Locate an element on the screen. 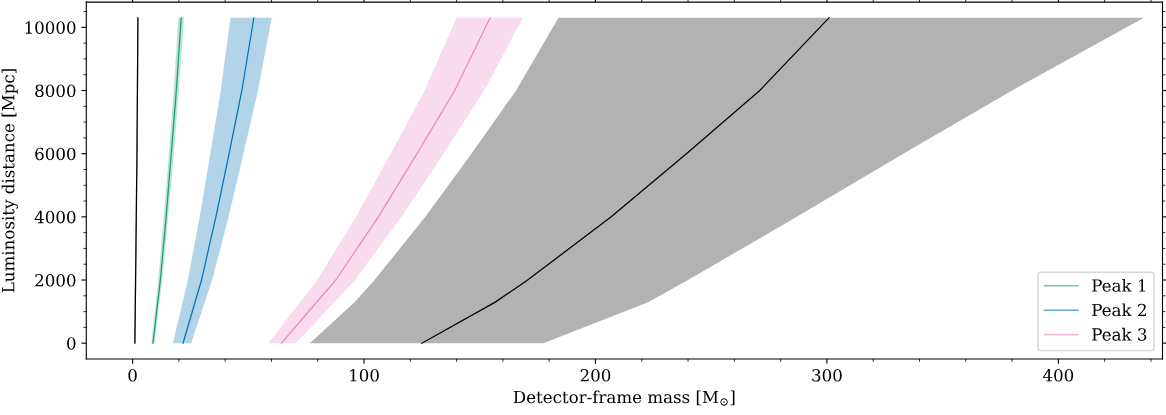 The width and height of the screenshot is (1166, 415). y-tick-label: 2000 is located at coordinates (55, 280).